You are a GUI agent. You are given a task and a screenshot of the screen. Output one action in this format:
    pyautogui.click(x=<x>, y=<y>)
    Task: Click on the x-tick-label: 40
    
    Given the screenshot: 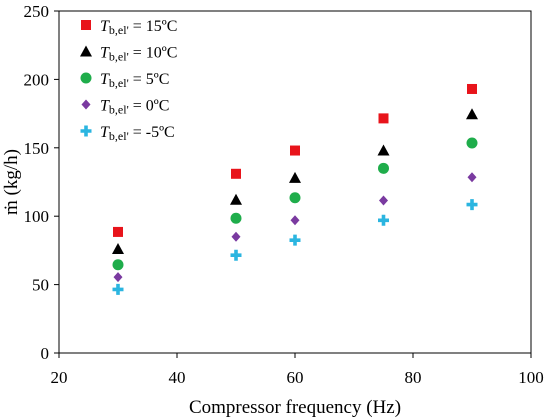 What is the action you would take?
    pyautogui.click(x=177, y=377)
    